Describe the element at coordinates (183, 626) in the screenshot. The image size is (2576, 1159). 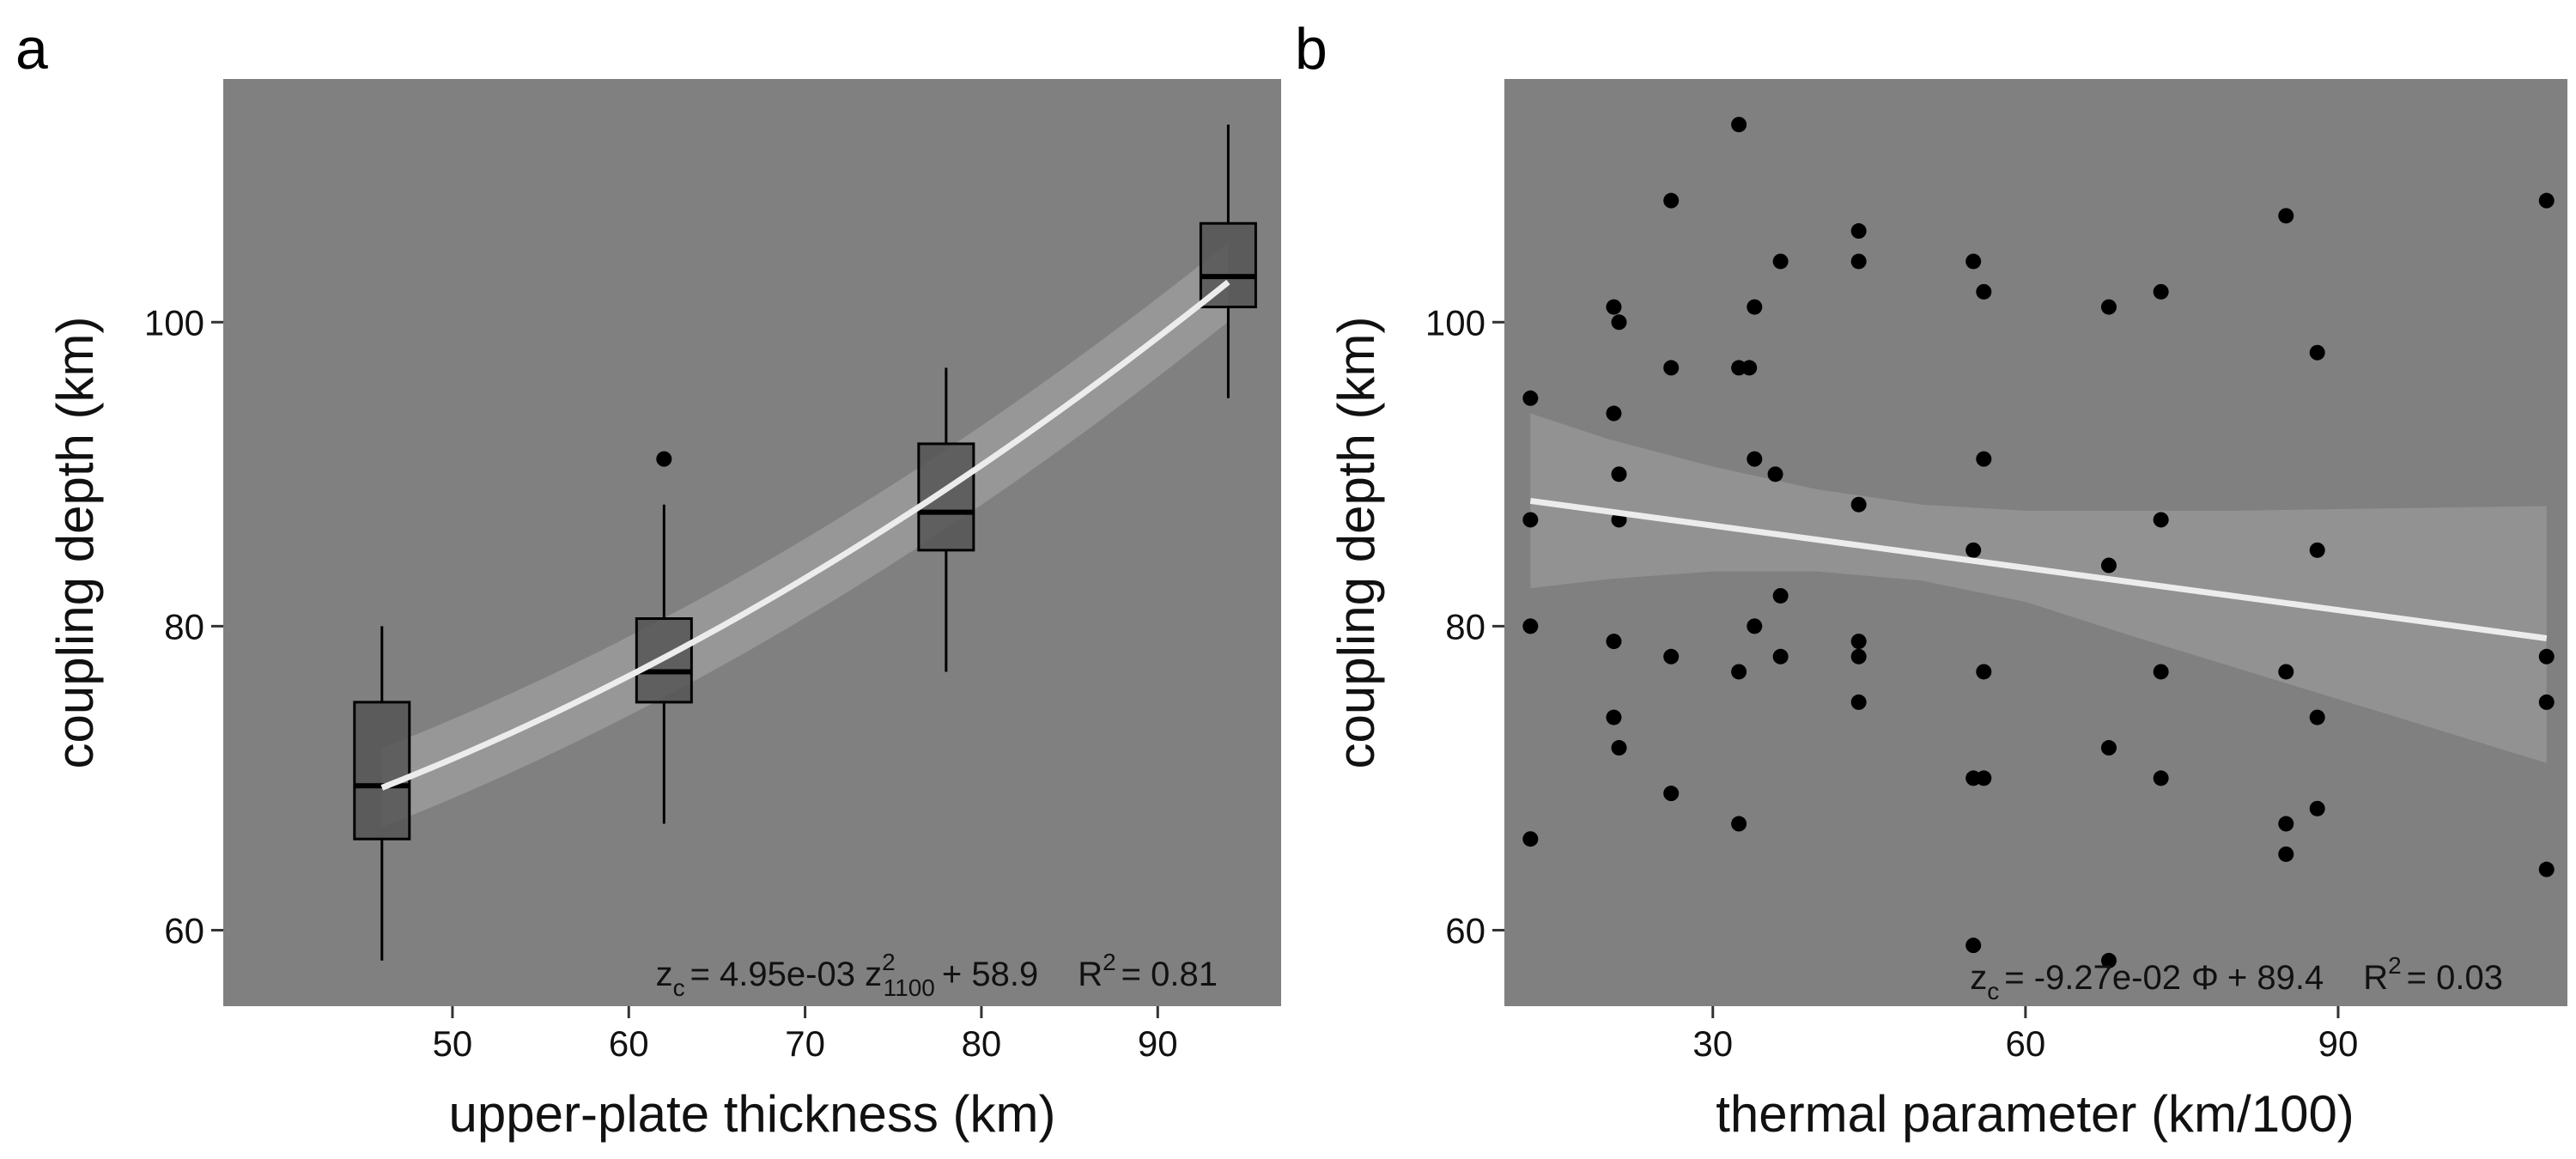
I see `panel-a-y-ticks: 60 80 100` at that location.